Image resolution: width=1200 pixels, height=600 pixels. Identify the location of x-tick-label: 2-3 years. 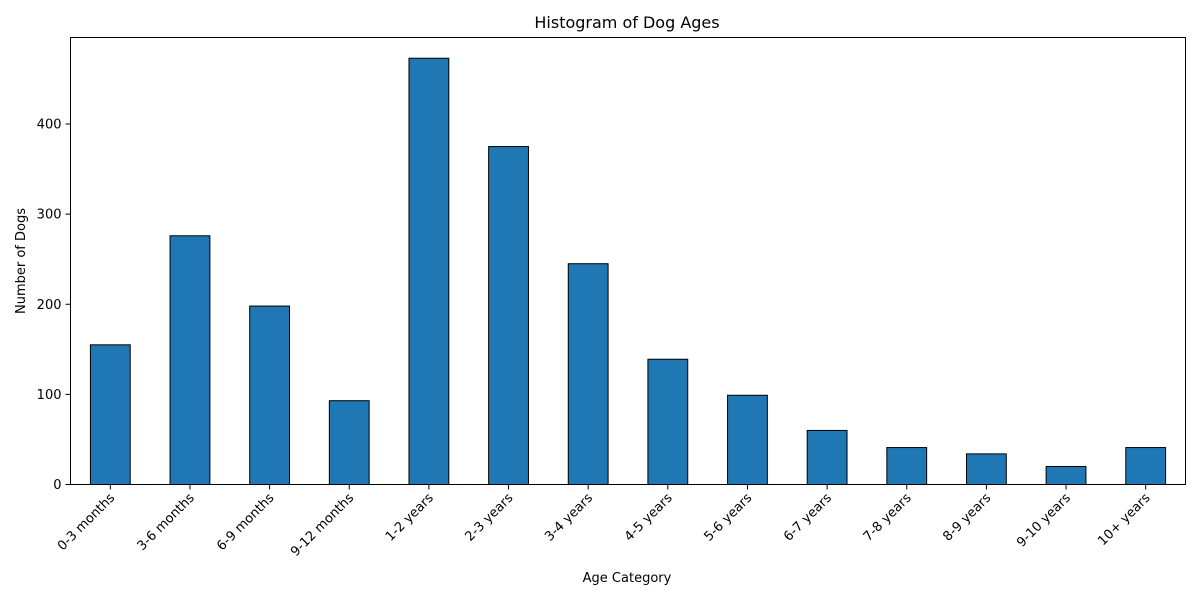
(490, 518).